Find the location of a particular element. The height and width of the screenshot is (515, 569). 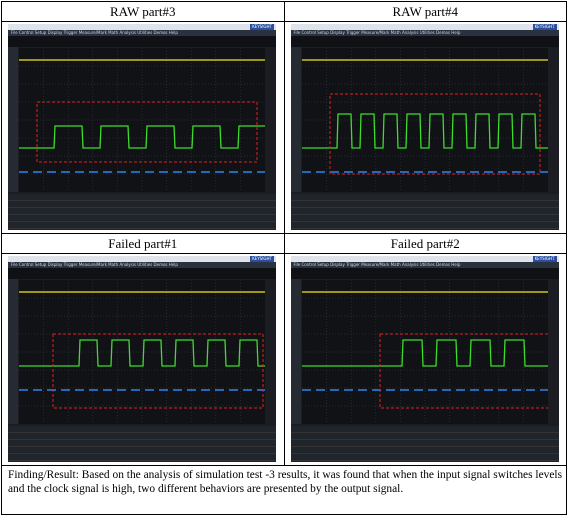

caption: Failed part#2 is located at coordinates (425, 243).